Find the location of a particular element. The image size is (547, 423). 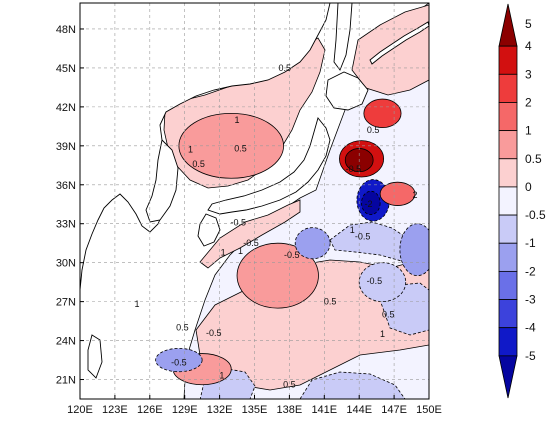

longitude-tick-label: 135E is located at coordinates (255, 410).